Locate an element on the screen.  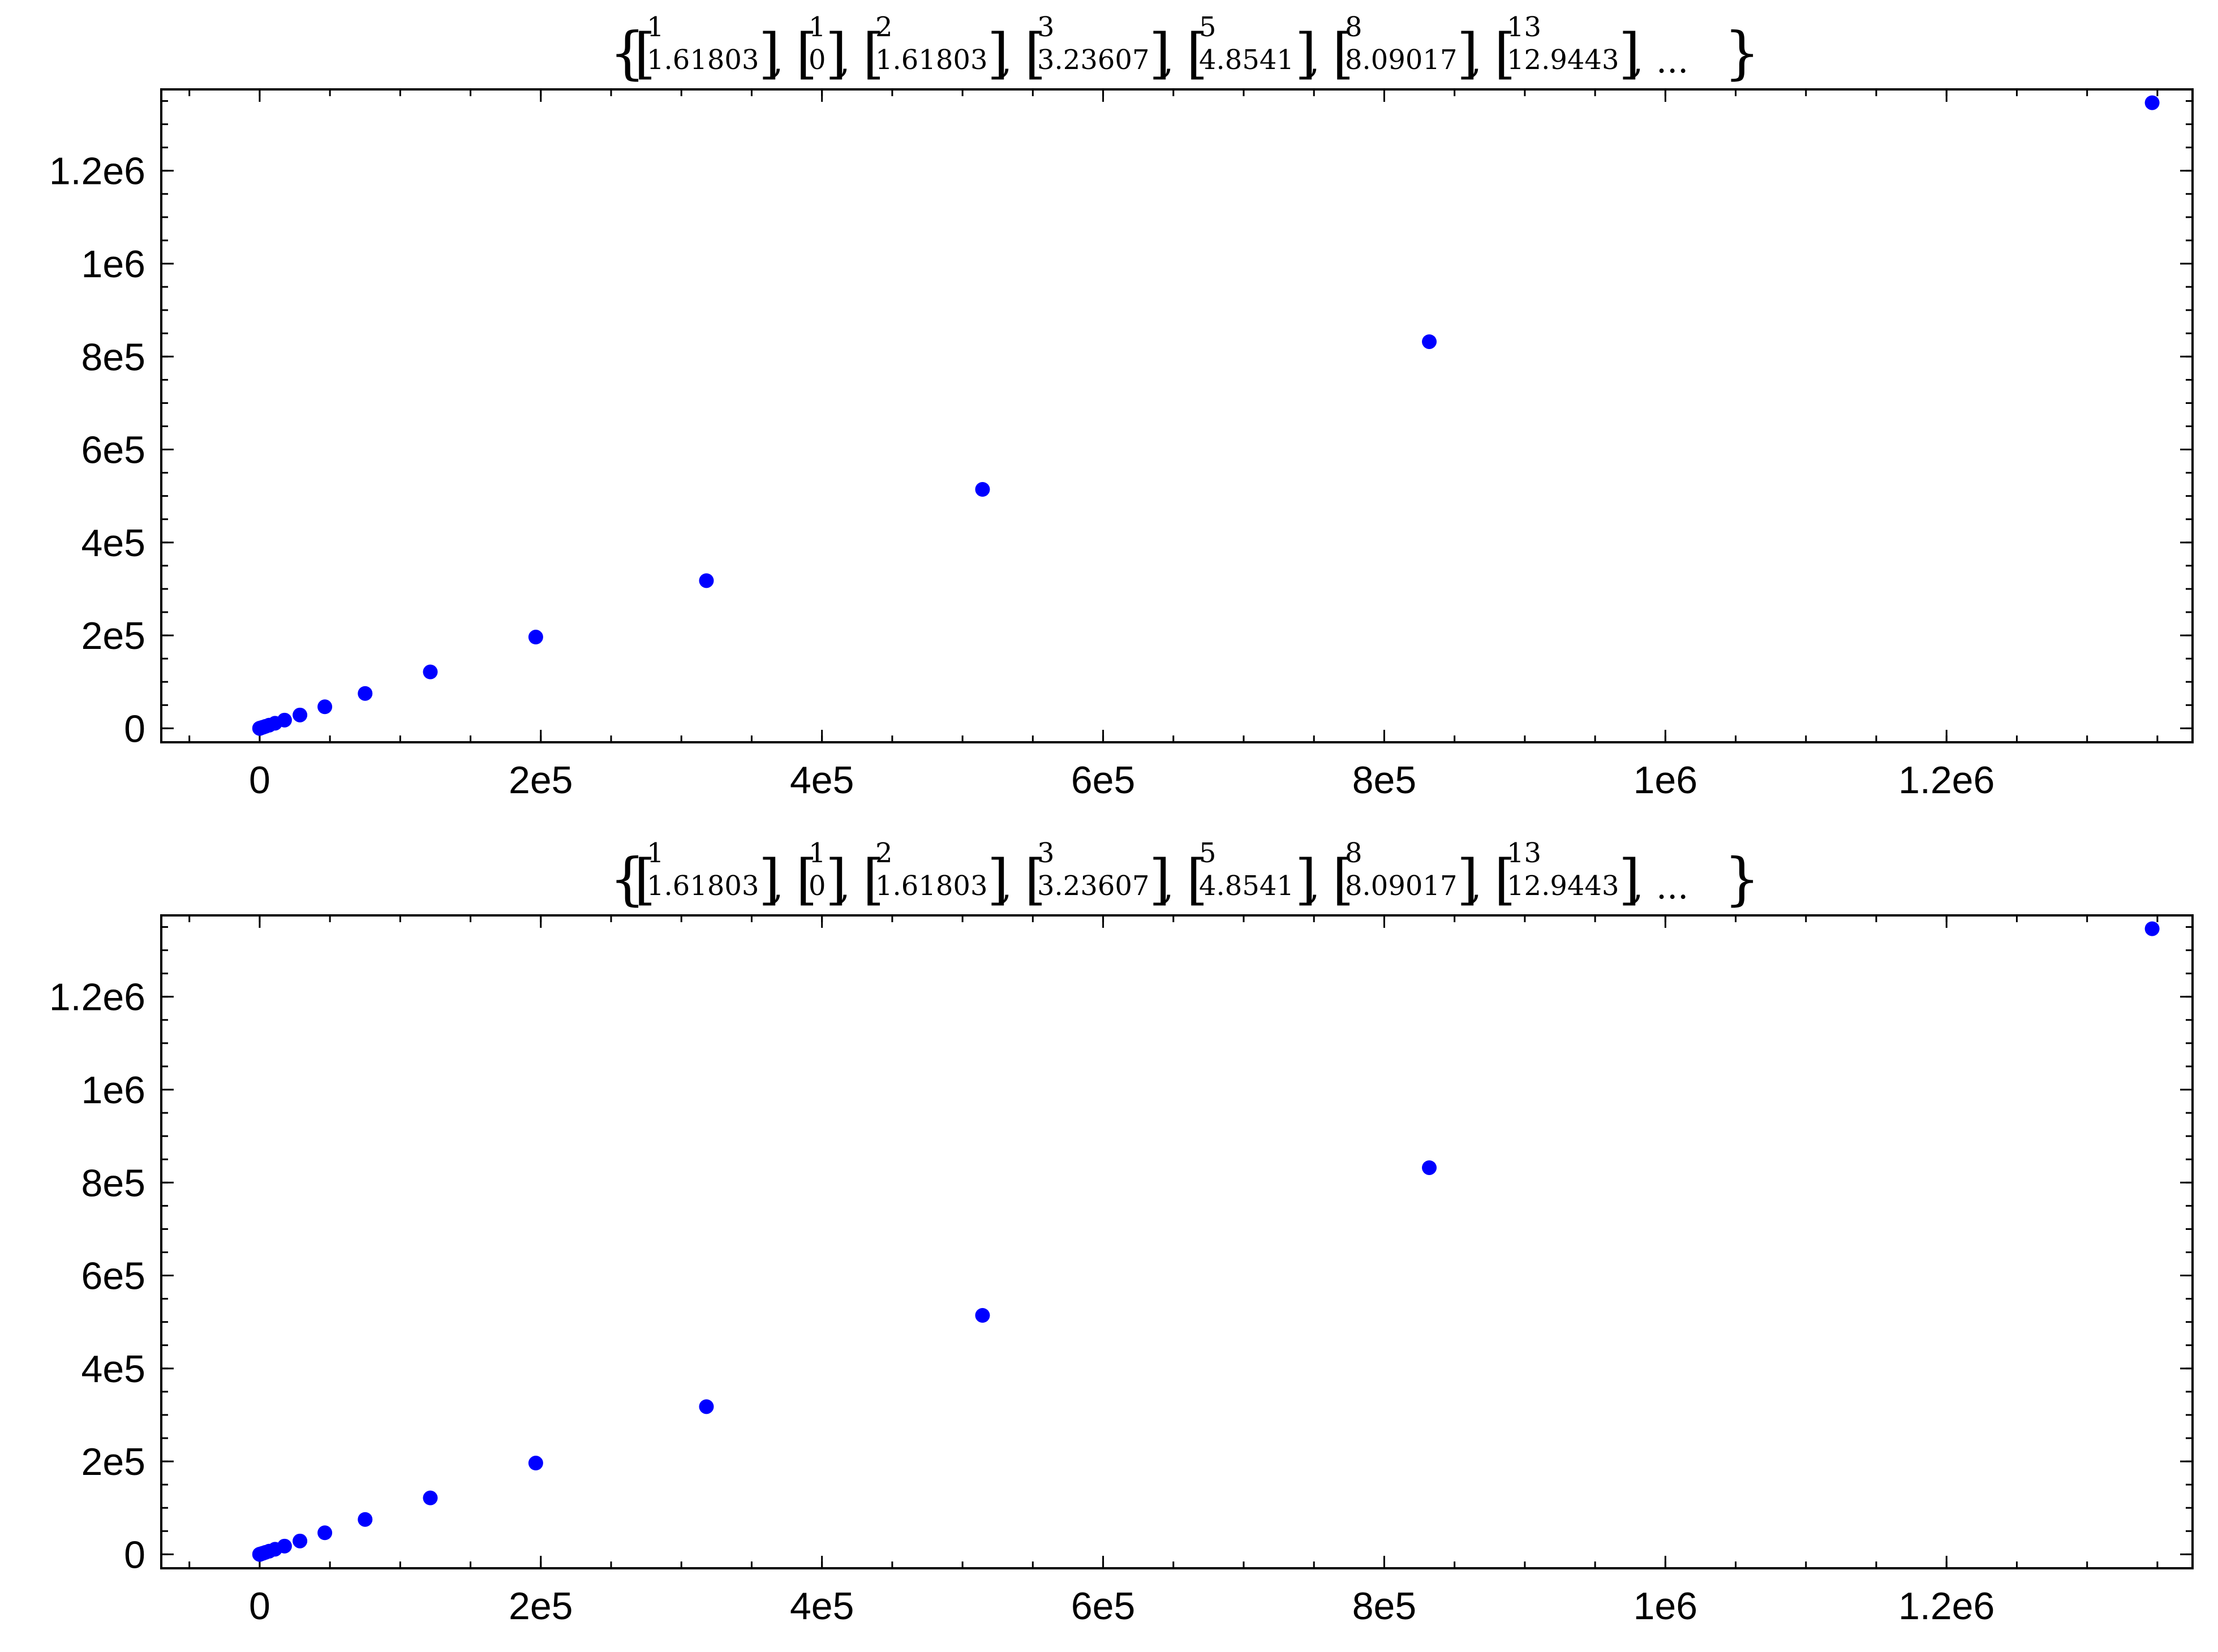
title-vector: [11.61803] is located at coordinates (707, 874).